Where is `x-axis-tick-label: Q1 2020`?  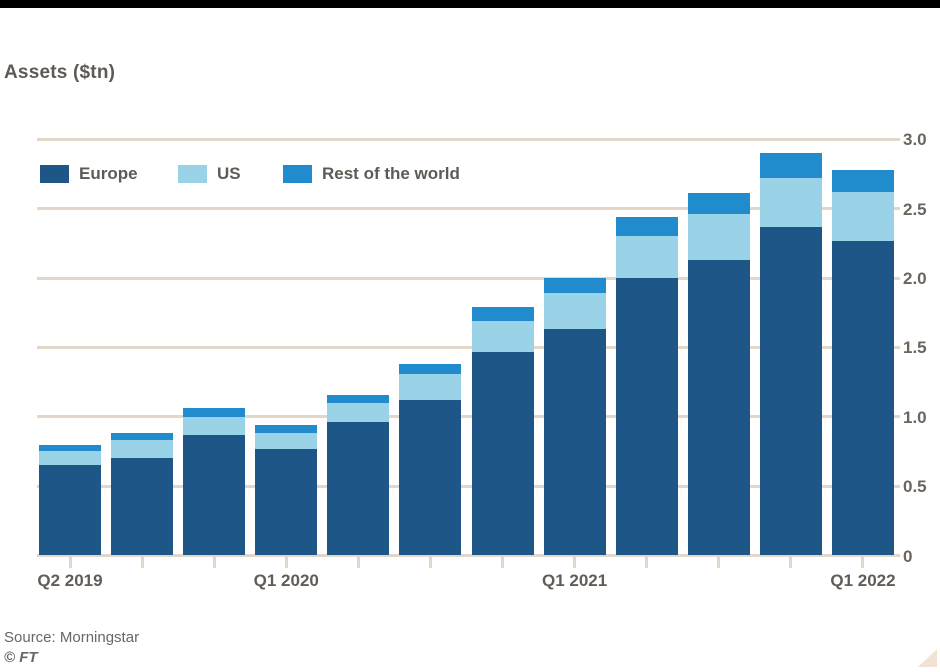 x-axis-tick-label: Q1 2020 is located at coordinates (286, 580).